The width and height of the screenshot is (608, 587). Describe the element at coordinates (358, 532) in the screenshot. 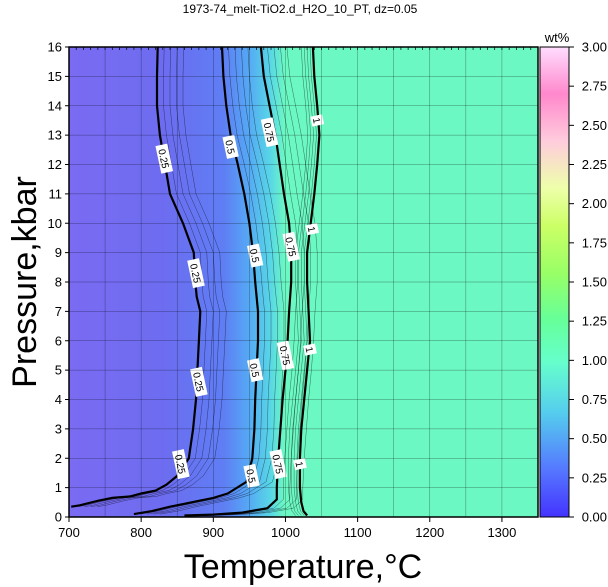

I see `x-tick-label: 1100` at that location.